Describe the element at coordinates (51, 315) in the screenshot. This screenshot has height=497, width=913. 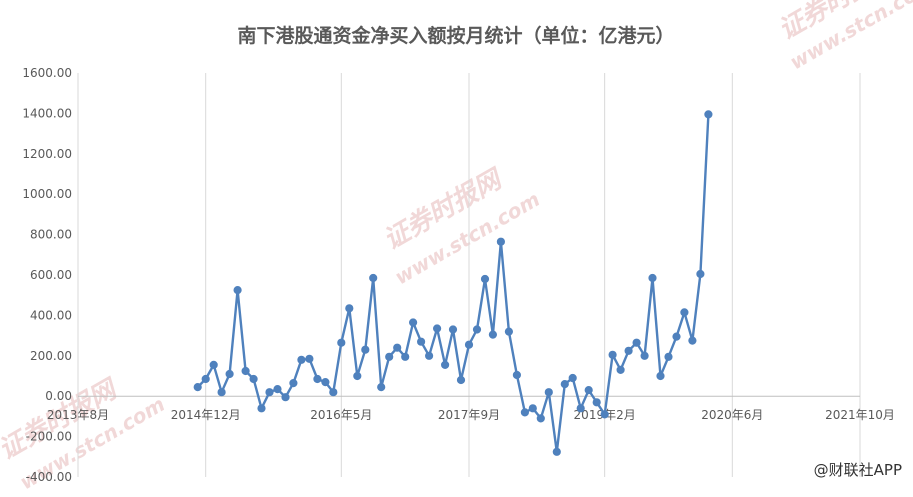
I see `y-tick-label: 400.00` at that location.